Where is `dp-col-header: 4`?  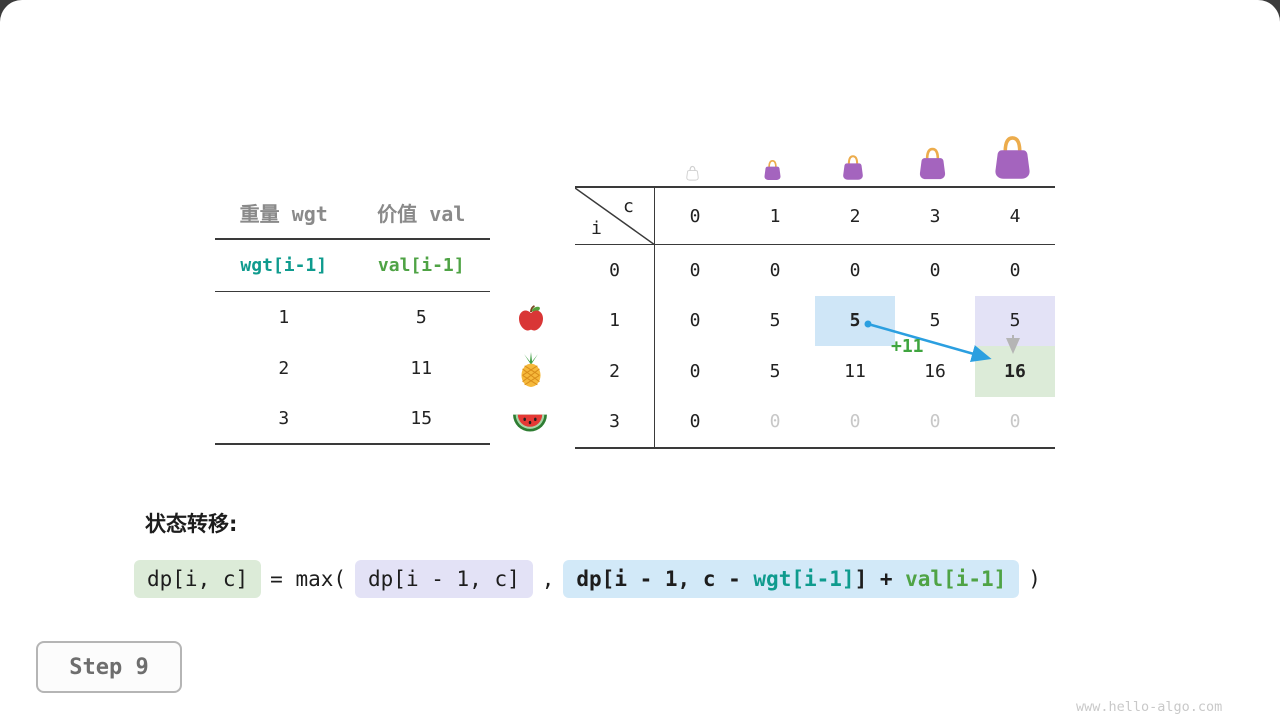
dp-col-header: 4 is located at coordinates (1015, 216).